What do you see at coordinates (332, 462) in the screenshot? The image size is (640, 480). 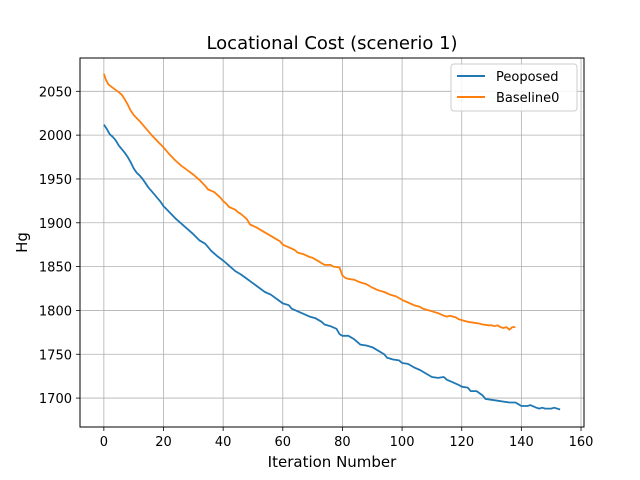 I see `x-axis-label: Iteration Number` at bounding box center [332, 462].